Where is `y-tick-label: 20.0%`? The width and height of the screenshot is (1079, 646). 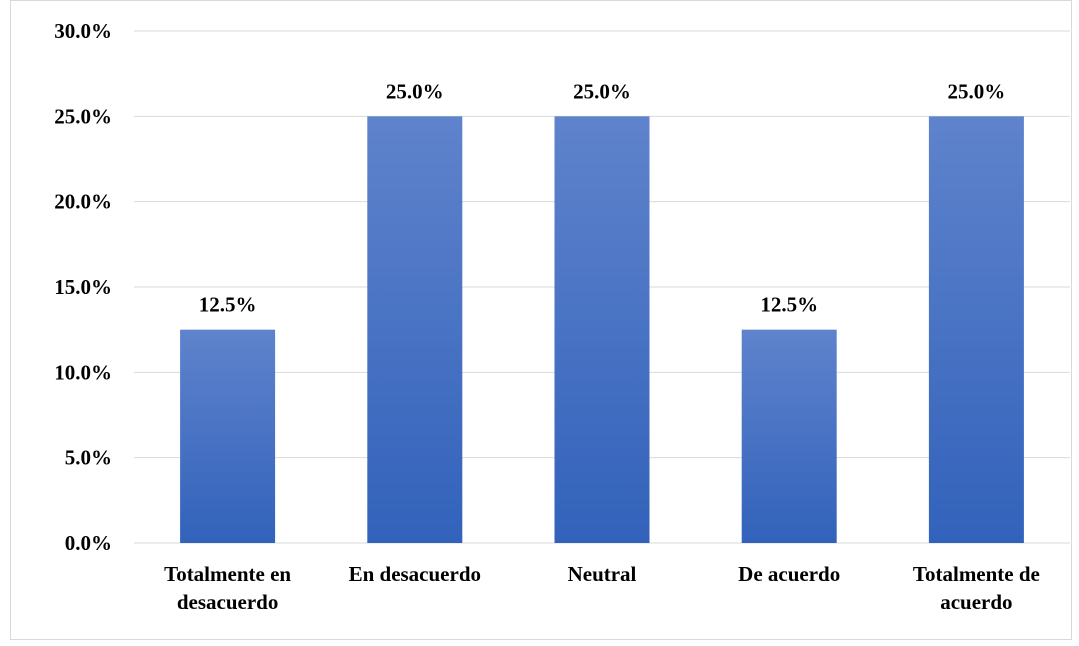 y-tick-label: 20.0% is located at coordinates (83, 202).